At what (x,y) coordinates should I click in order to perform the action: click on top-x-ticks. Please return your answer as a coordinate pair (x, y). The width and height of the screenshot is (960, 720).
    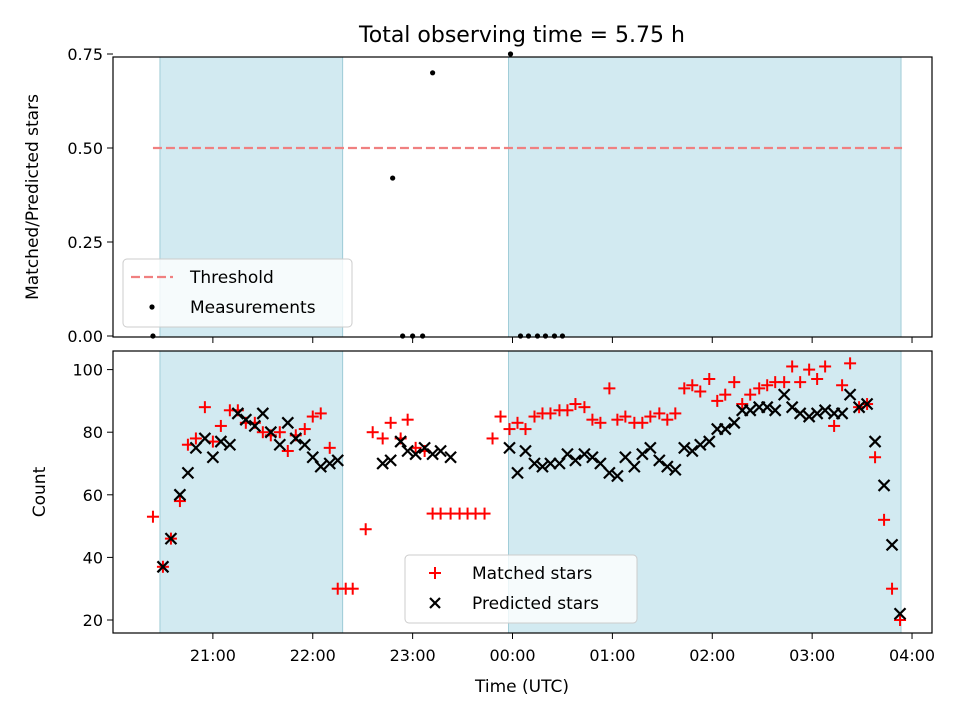
    Looking at the image, I should click on (562, 340).